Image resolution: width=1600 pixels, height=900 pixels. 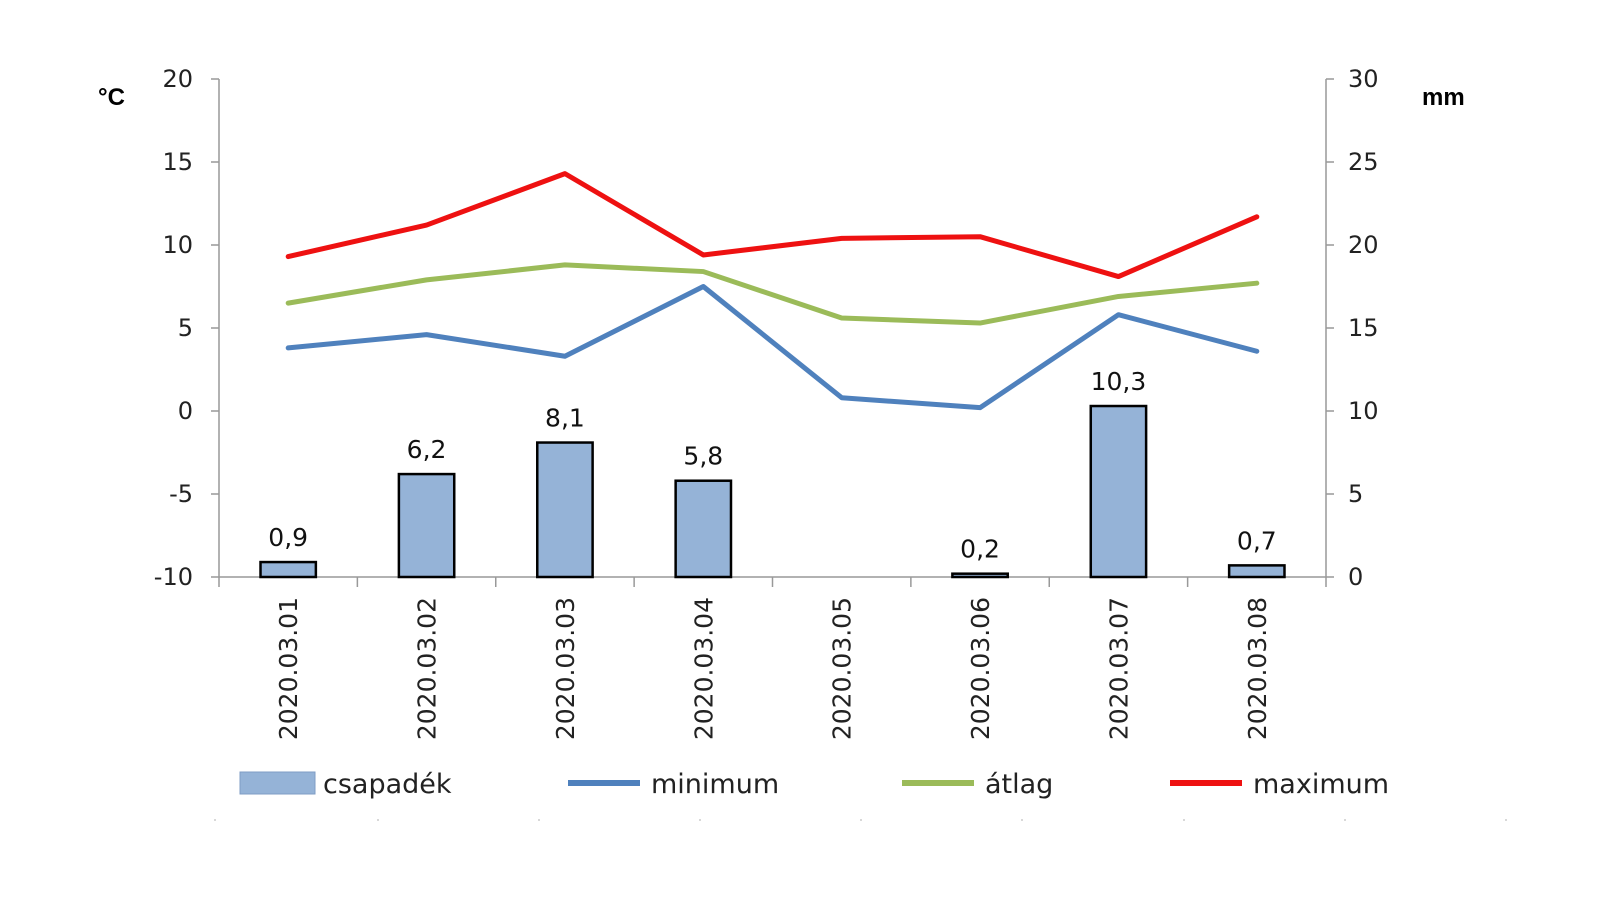 I want to click on legend-label-átlag: átlag, so click(x=1019, y=784).